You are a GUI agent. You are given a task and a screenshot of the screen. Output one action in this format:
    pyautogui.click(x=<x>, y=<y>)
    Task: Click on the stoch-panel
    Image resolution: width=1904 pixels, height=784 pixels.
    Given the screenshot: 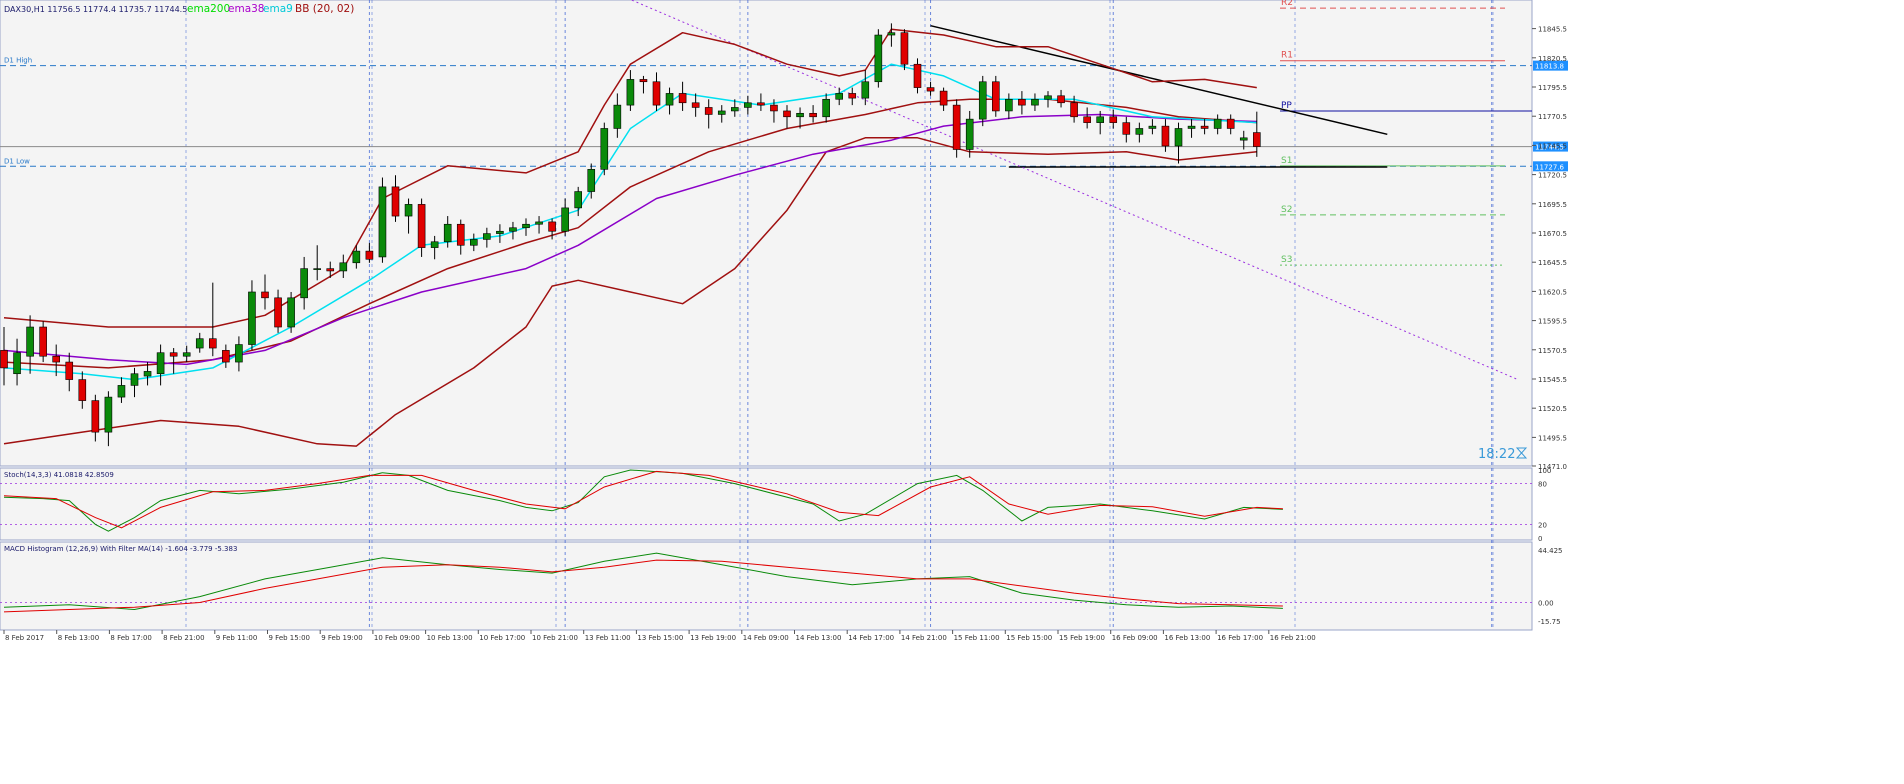 What is the action you would take?
    pyautogui.click(x=766, y=504)
    